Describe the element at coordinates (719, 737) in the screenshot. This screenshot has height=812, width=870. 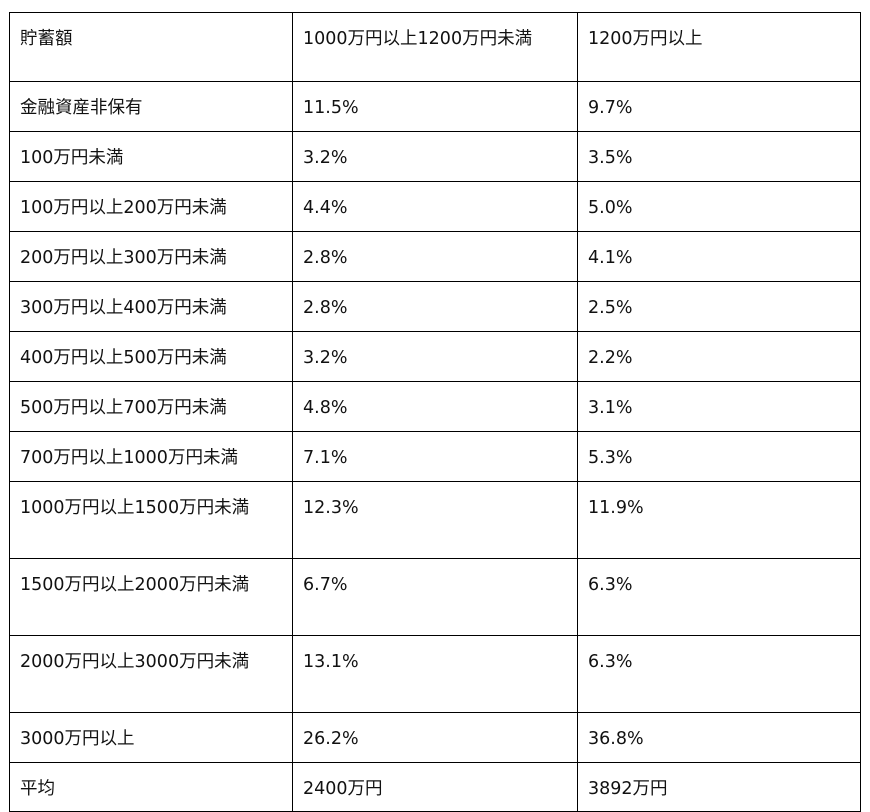
I see `value-cell: 36.8%` at that location.